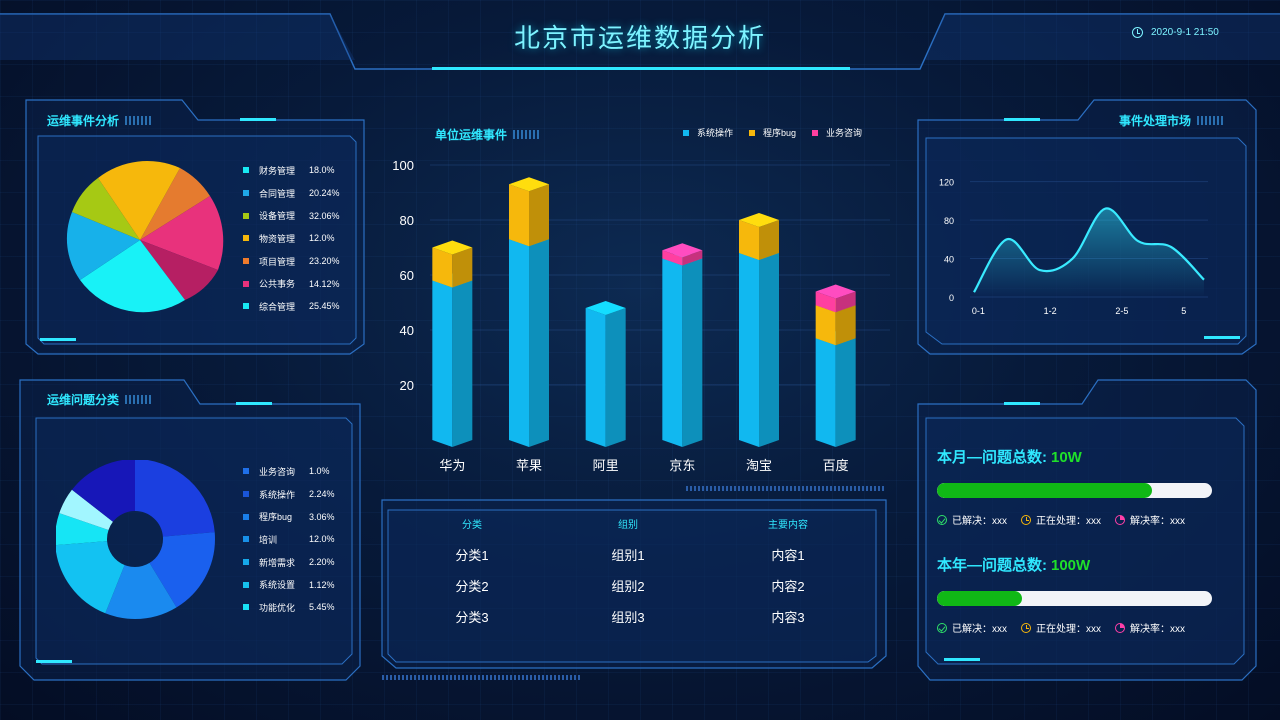 Image resolution: width=1280 pixels, height=720 pixels. I want to click on y-tick-label: 120, so click(946, 183).